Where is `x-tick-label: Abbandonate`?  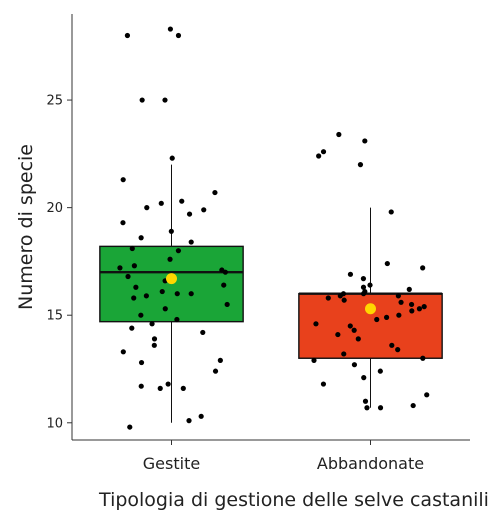
x-tick-label: Abbandonate is located at coordinates (370, 463).